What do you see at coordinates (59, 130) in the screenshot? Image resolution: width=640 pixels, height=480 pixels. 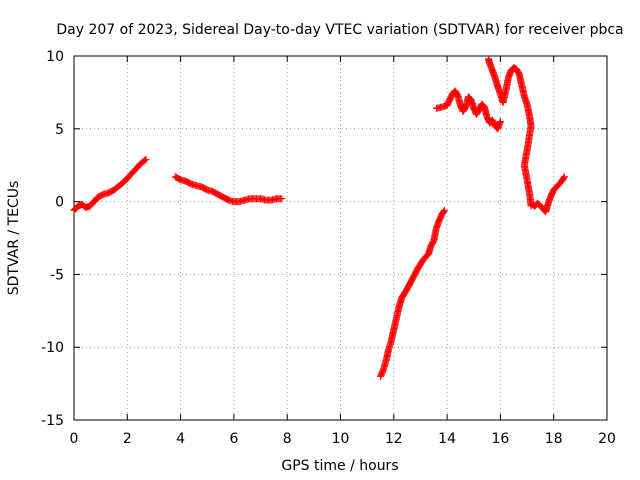 I see `y-tick-label-4: 5` at bounding box center [59, 130].